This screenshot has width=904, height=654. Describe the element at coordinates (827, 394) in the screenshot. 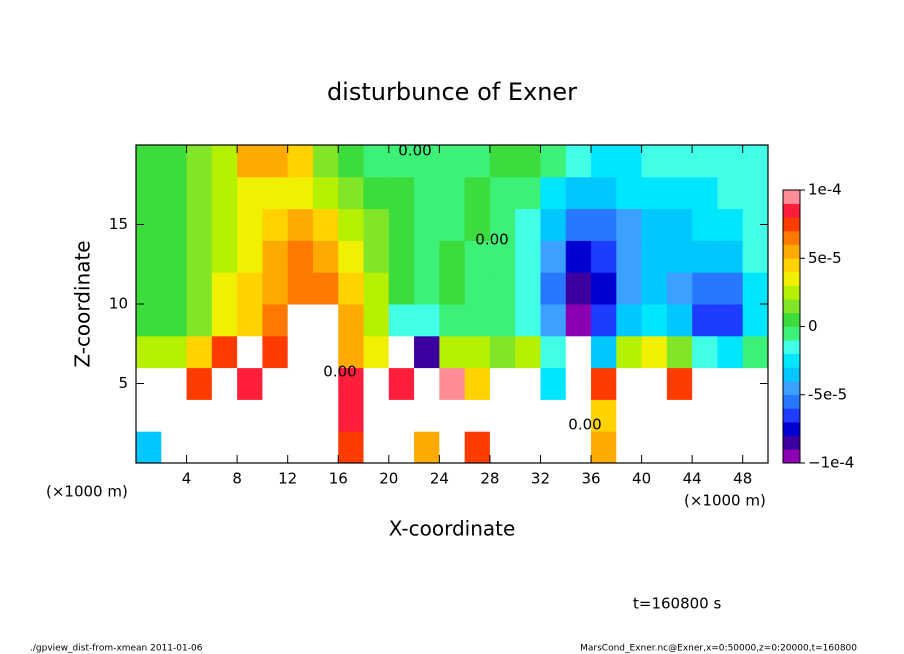

I see `colorbar-tick-label: -5e-5` at that location.